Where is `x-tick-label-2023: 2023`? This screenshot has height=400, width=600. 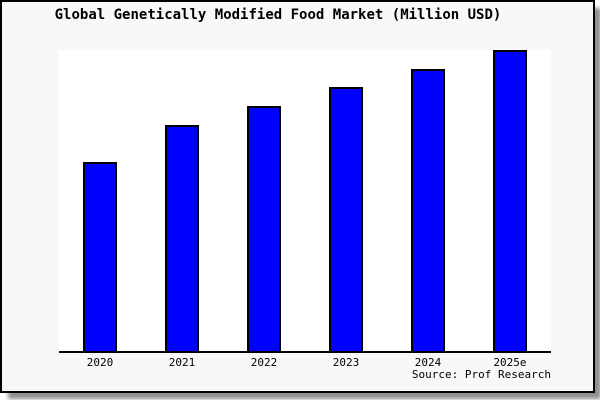
x-tick-label-2023: 2023 is located at coordinates (346, 362).